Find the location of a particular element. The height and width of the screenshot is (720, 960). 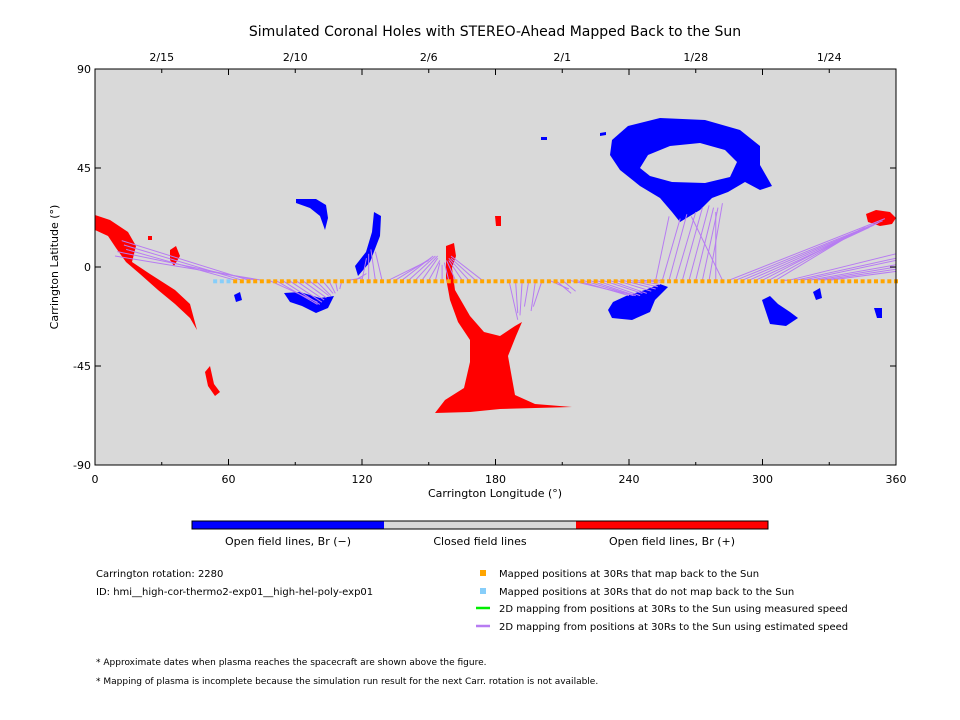

y-tick-label: -45 is located at coordinates (82, 366).